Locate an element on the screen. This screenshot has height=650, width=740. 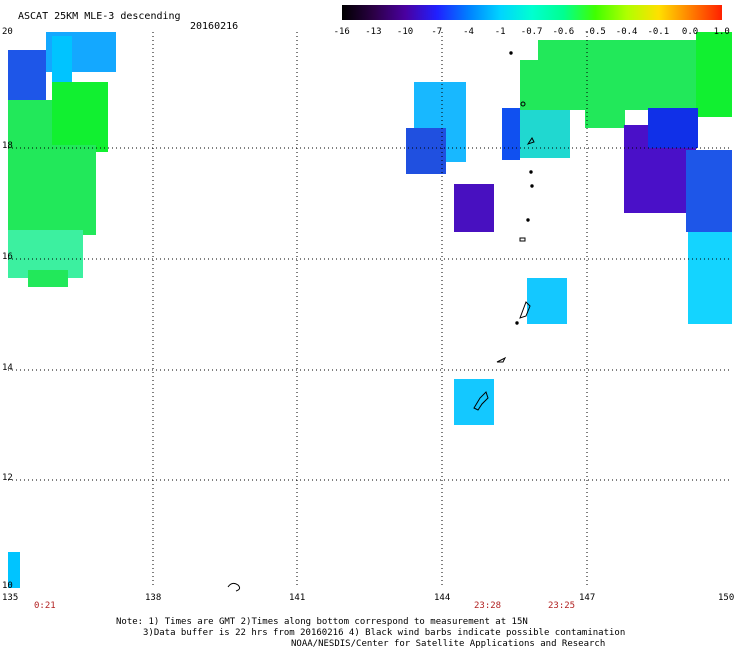
x-tick-label: 138 is located at coordinates (153, 598).